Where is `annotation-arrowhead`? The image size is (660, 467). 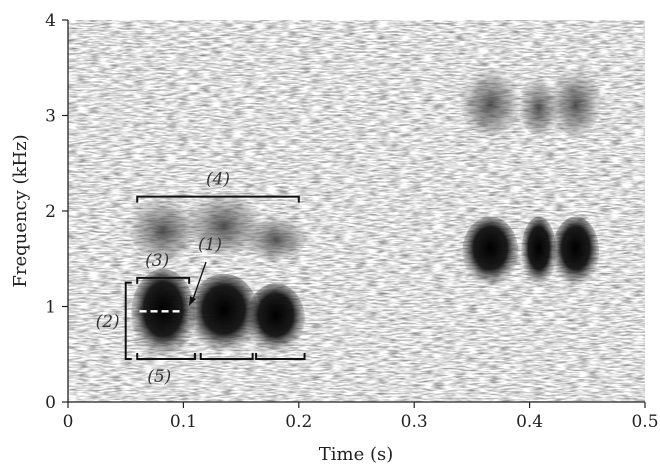
annotation-arrowhead is located at coordinates (192, 301).